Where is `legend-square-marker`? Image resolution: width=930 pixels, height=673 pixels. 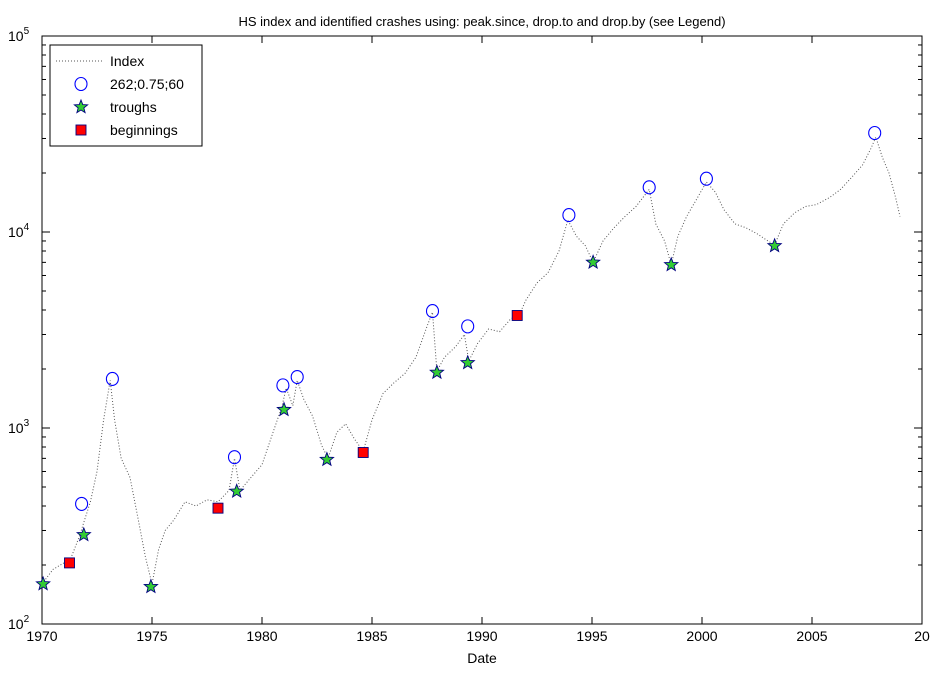 legend-square-marker is located at coordinates (81, 130).